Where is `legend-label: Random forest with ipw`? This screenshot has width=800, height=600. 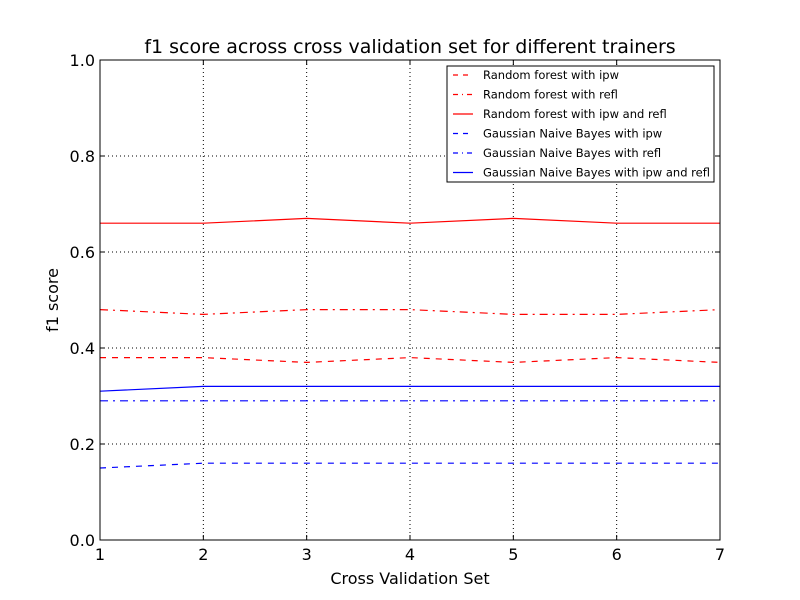
legend-label: Random forest with ipw is located at coordinates (551, 75).